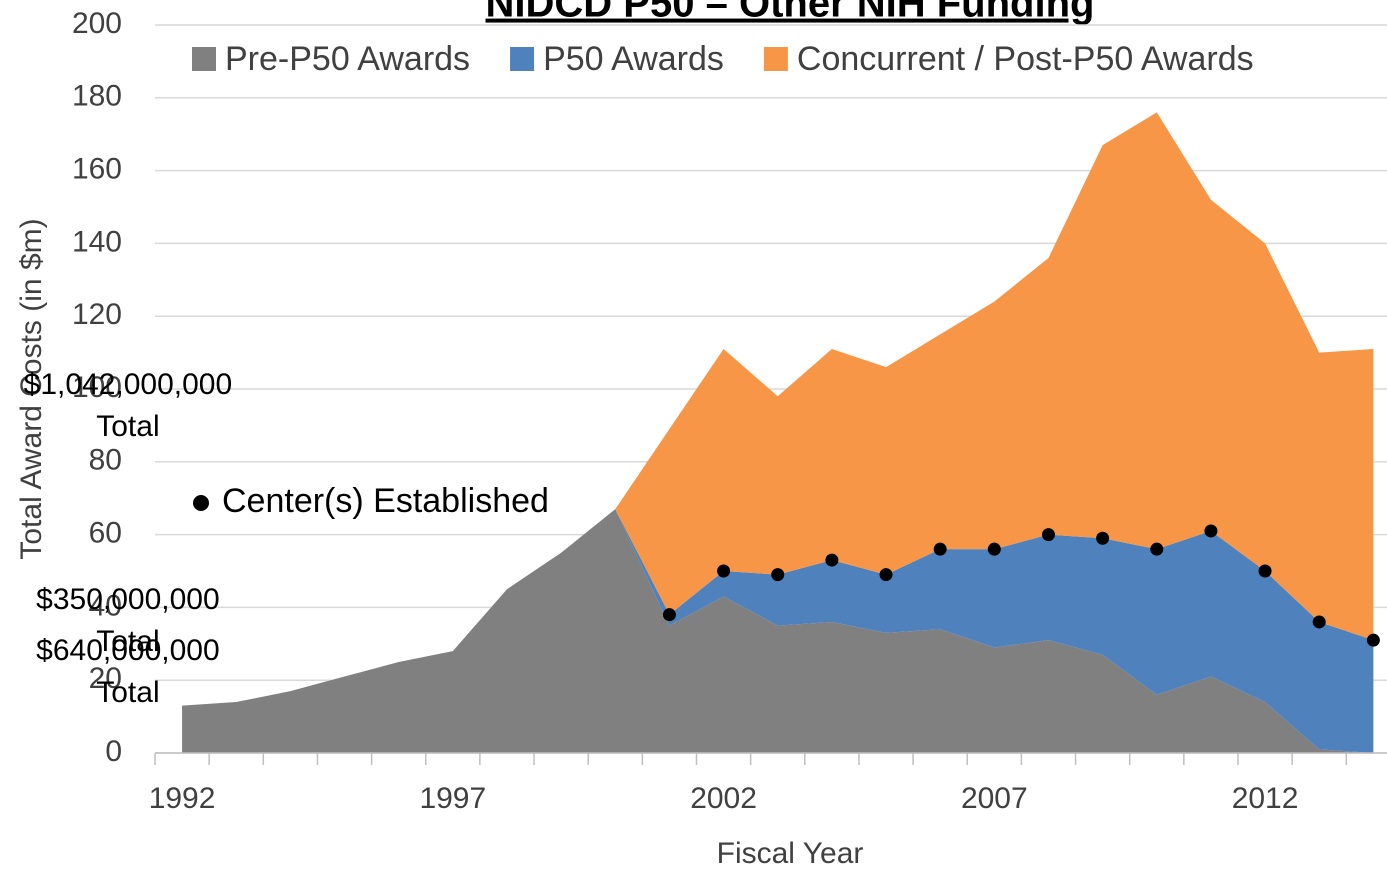 The height and width of the screenshot is (872, 1387). I want to click on y-tick-label: 100, so click(97, 387).